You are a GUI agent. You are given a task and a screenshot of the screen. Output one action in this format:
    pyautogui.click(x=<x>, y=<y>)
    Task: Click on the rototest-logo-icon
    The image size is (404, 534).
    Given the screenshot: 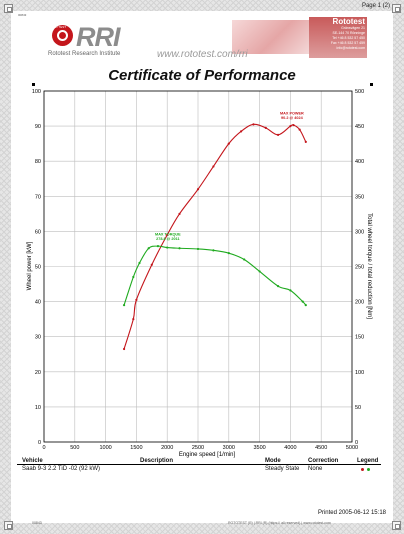 What is the action you would take?
    pyautogui.click(x=62, y=35)
    